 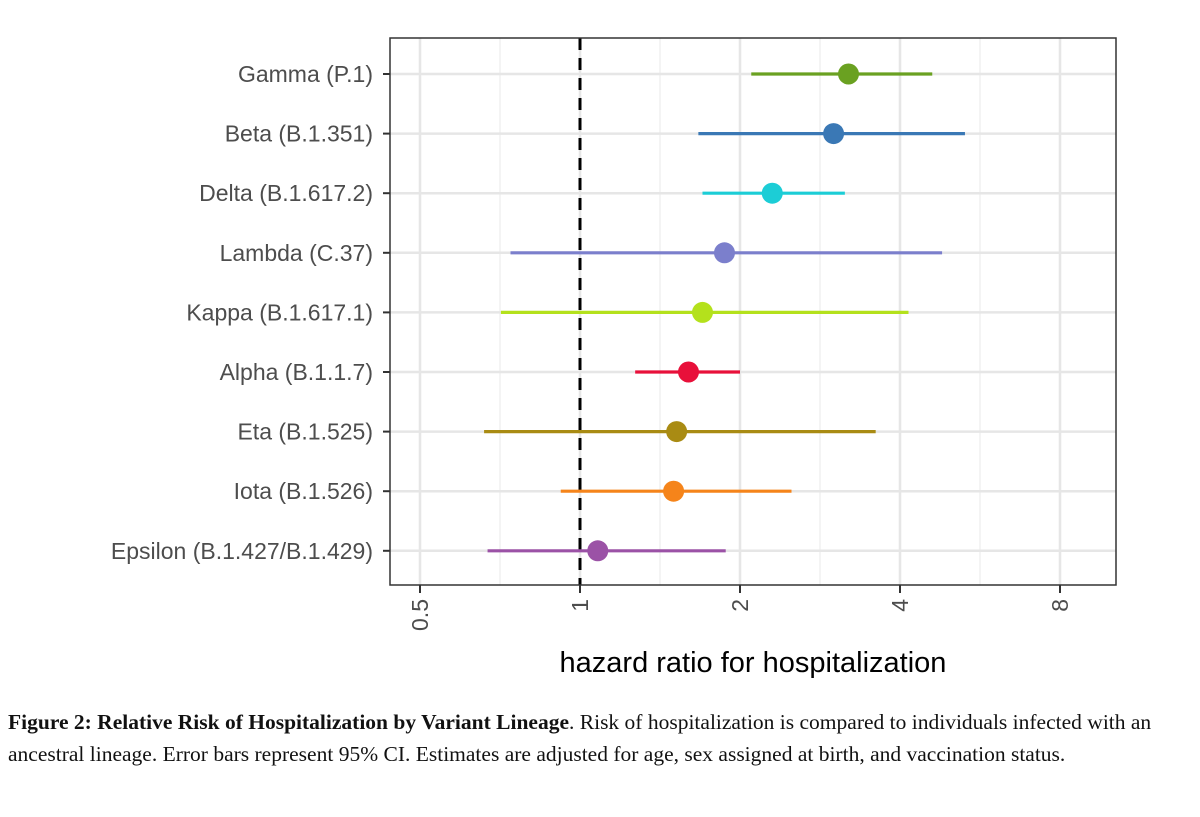 I want to click on category-label: Kappa (B.1.617.1), so click(x=279, y=312).